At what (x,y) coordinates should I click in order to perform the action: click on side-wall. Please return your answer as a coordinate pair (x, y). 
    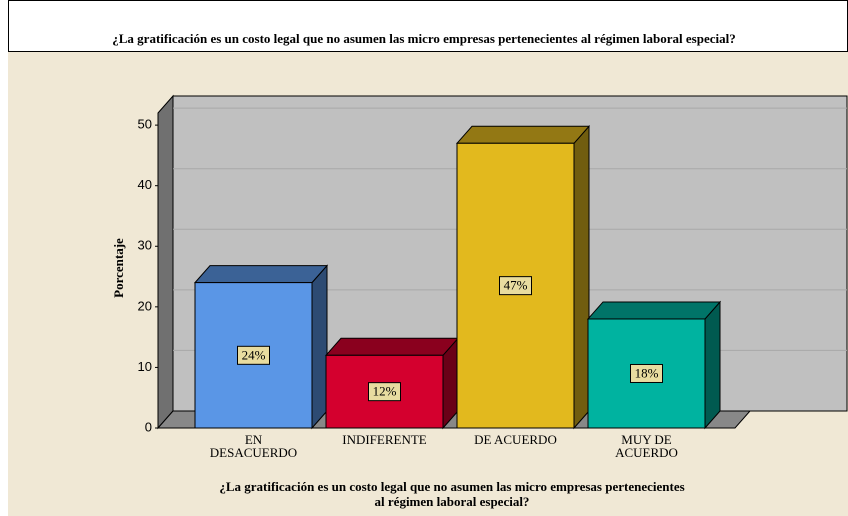
    Looking at the image, I should click on (165, 262).